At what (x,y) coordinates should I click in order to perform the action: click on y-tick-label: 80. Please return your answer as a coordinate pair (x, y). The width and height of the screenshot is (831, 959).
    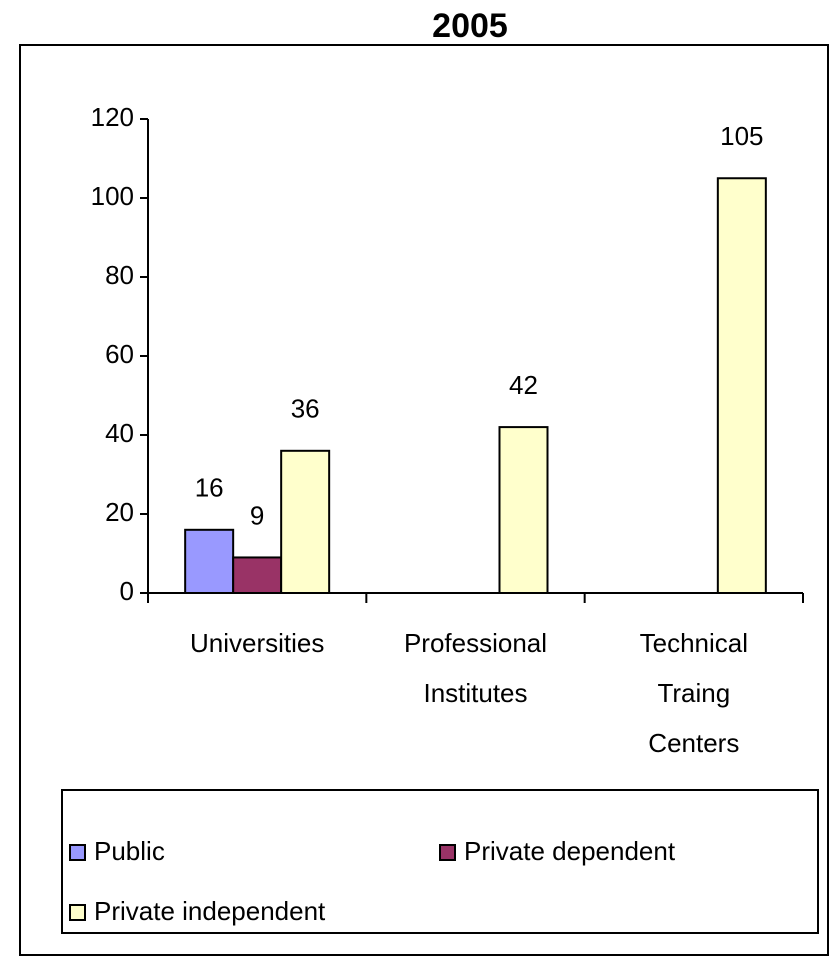
    Looking at the image, I should click on (119, 275).